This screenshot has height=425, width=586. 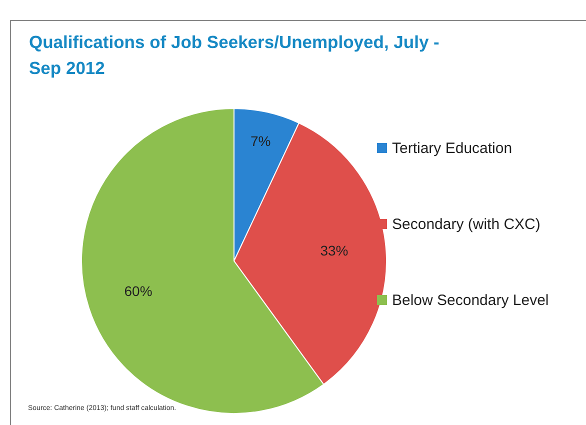 I want to click on data-label: 33%, so click(x=334, y=250).